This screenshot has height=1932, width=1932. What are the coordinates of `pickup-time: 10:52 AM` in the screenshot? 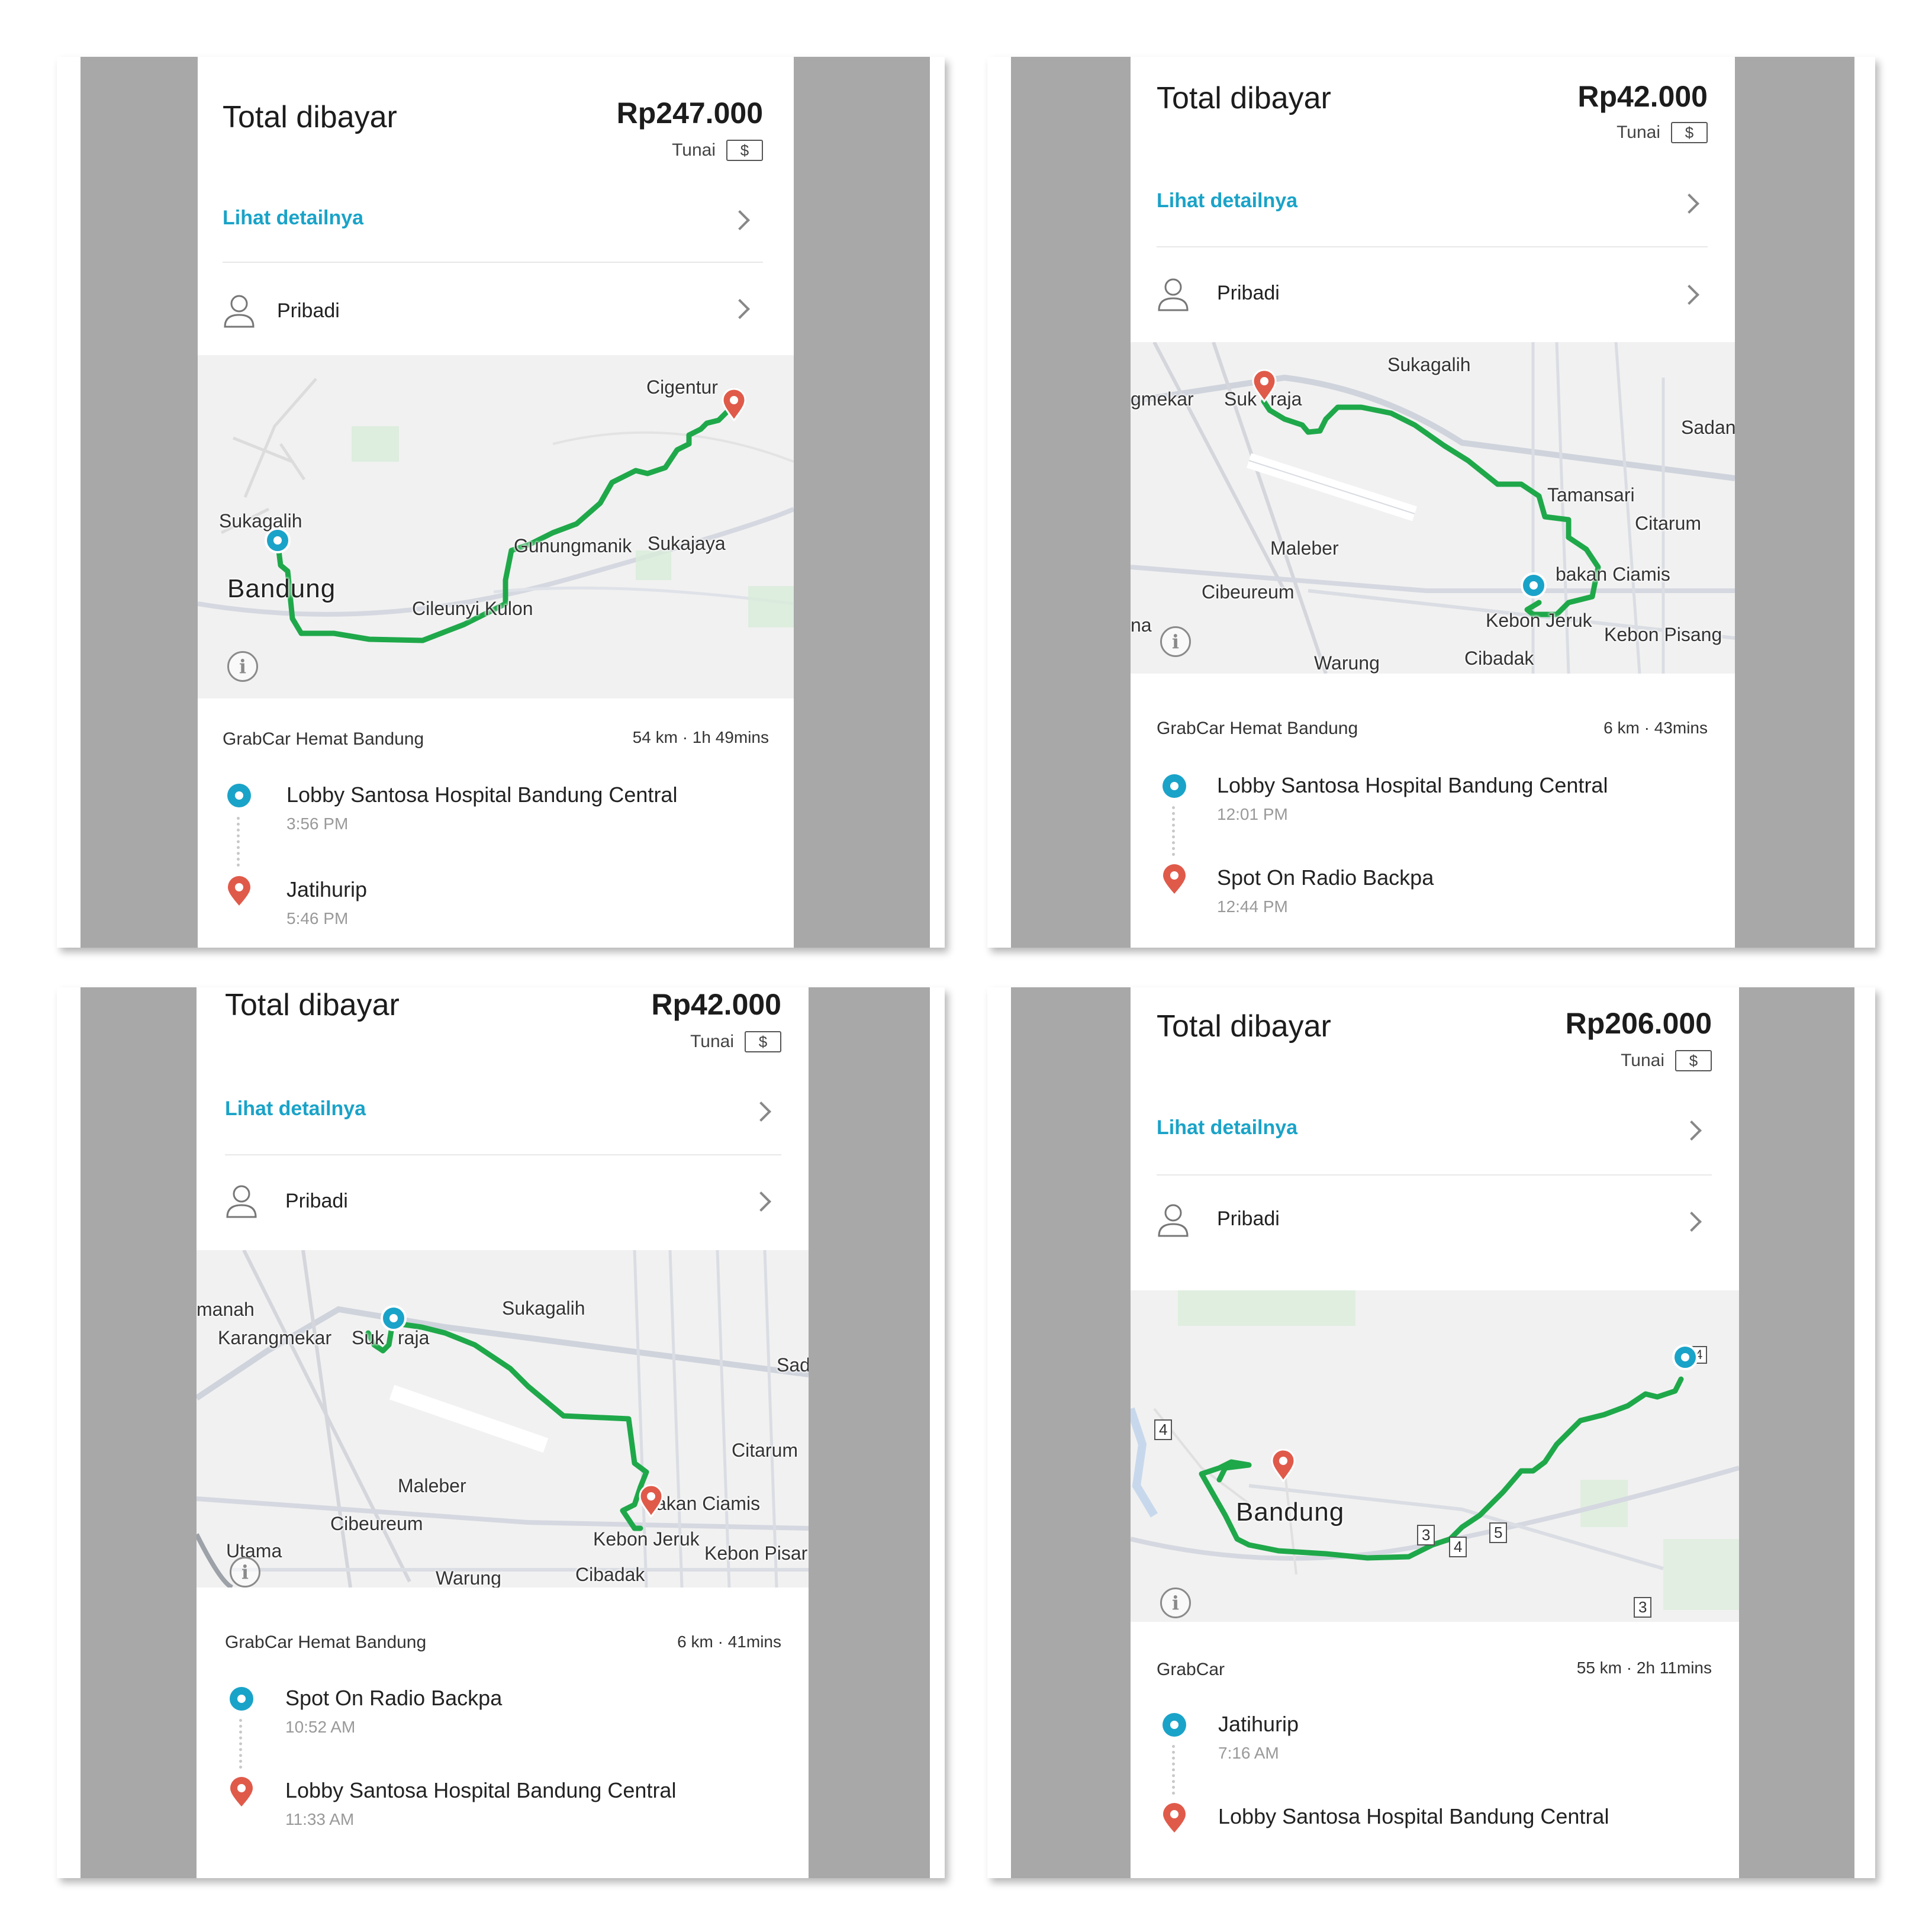 It's located at (320, 1727).